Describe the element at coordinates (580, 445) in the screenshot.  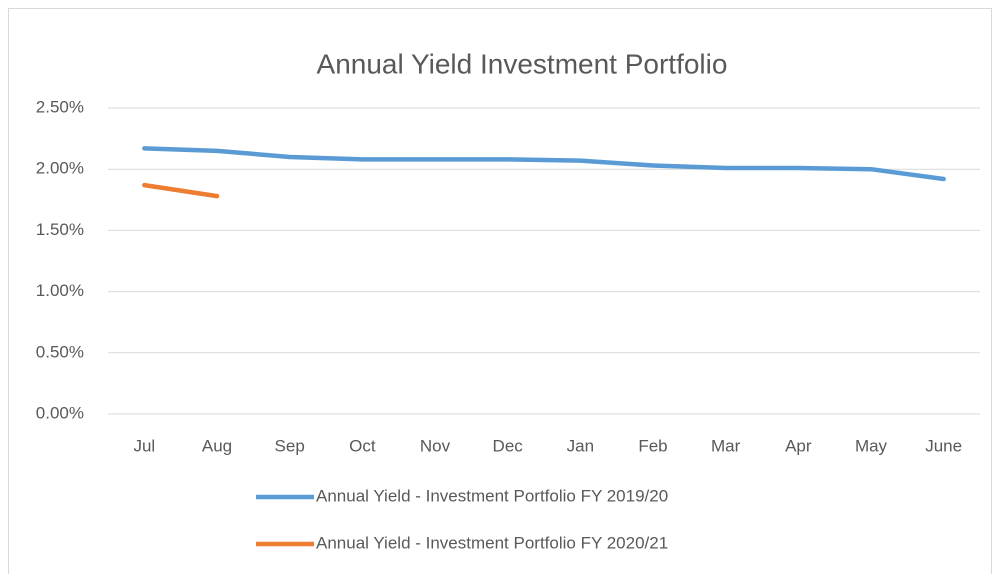
I see `x-tick-label: Jan` at that location.